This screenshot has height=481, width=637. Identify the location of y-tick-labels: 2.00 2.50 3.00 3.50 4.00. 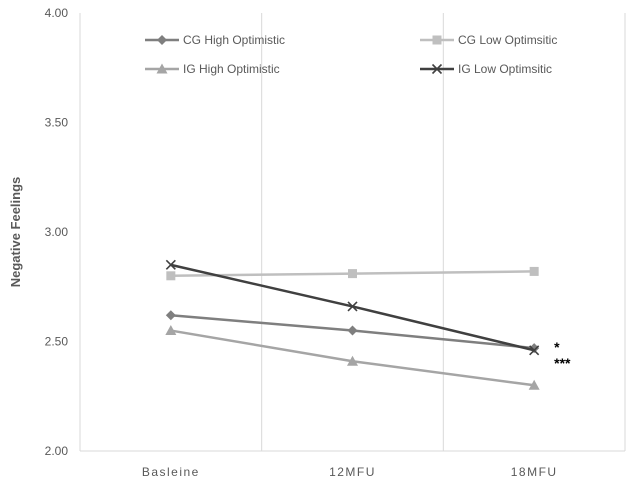
(57, 232).